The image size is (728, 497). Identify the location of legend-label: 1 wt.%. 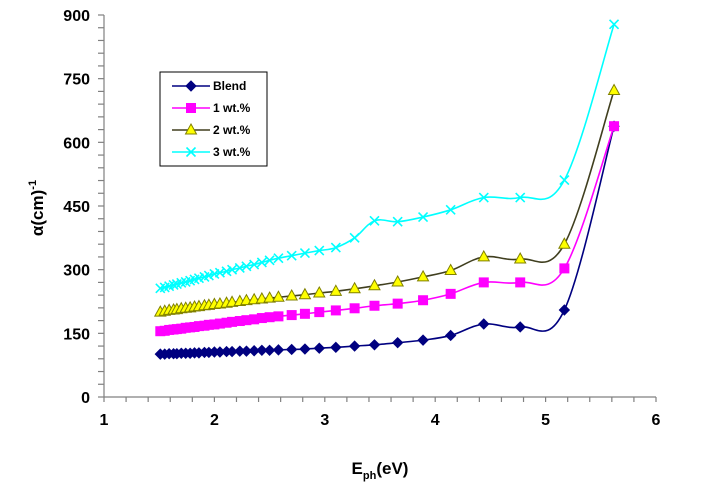
(232, 108).